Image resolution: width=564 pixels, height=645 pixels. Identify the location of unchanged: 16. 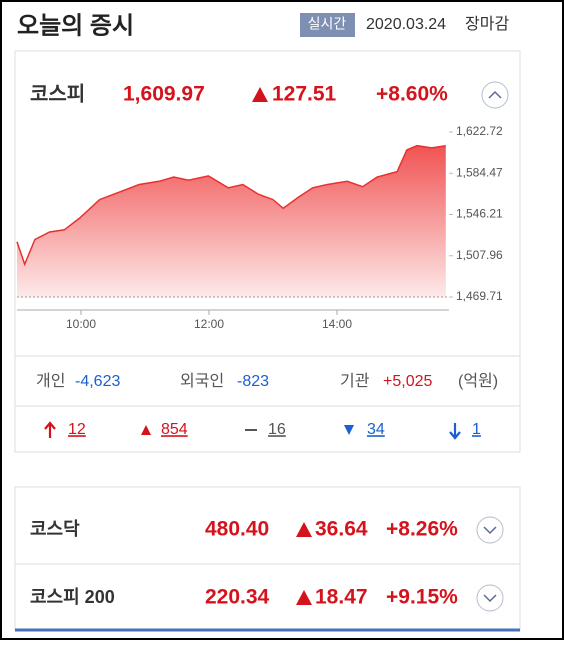
(265, 429).